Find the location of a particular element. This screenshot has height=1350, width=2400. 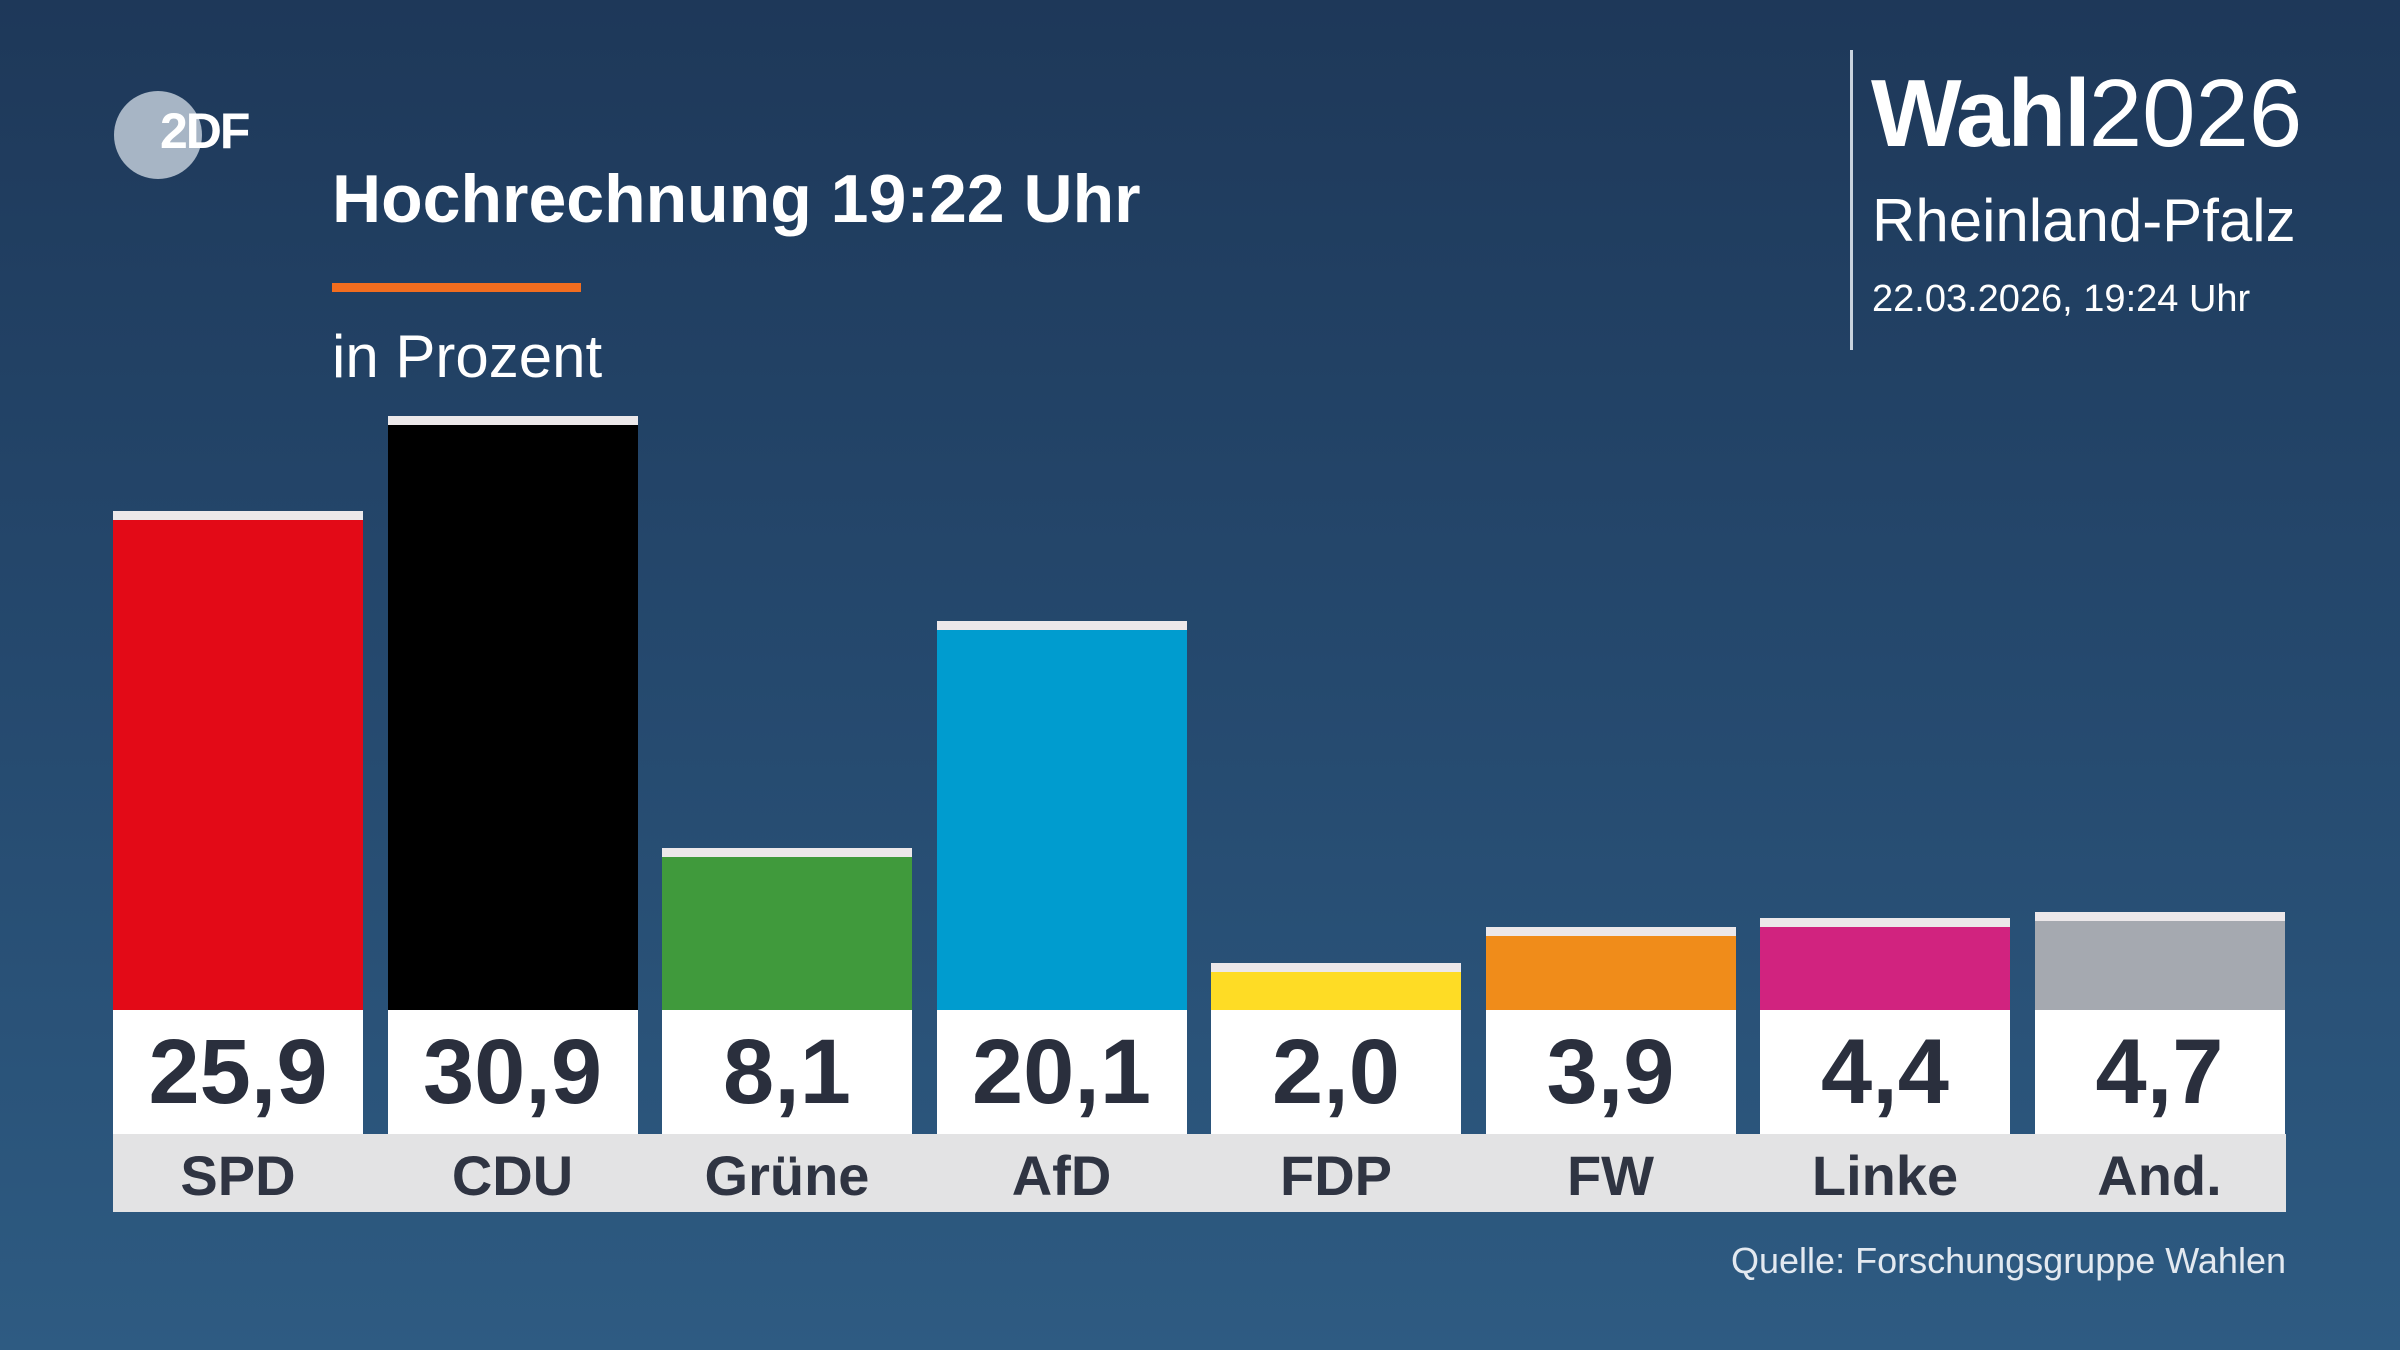

bar-fdp is located at coordinates (1336, 986).